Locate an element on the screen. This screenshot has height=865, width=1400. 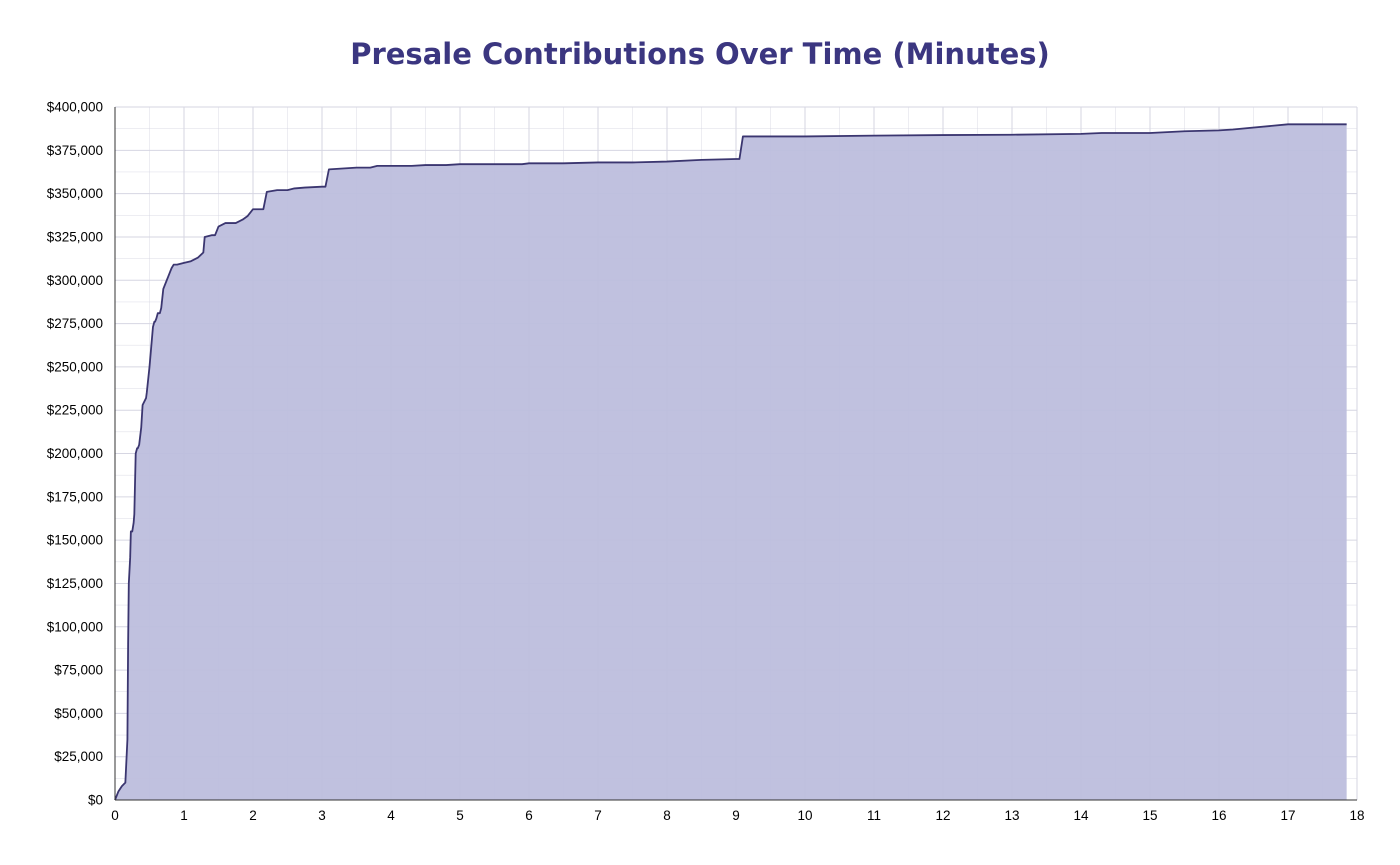
y-tick-label: $400,000 is located at coordinates (75, 107).